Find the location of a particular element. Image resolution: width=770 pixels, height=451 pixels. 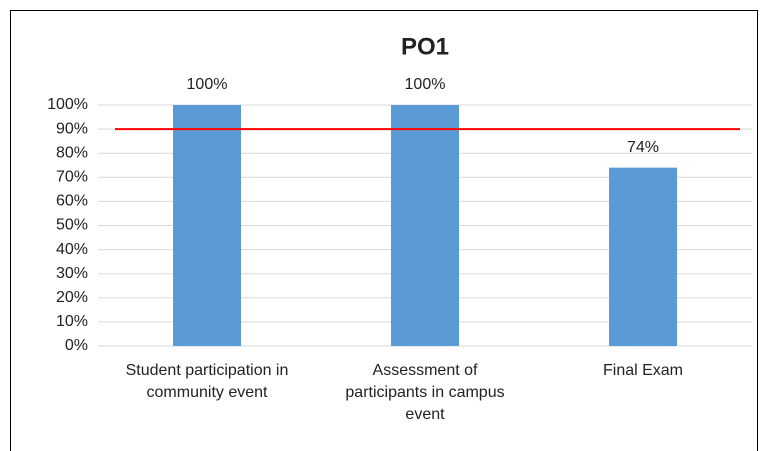

y-tick-label: 50% is located at coordinates (72, 225).